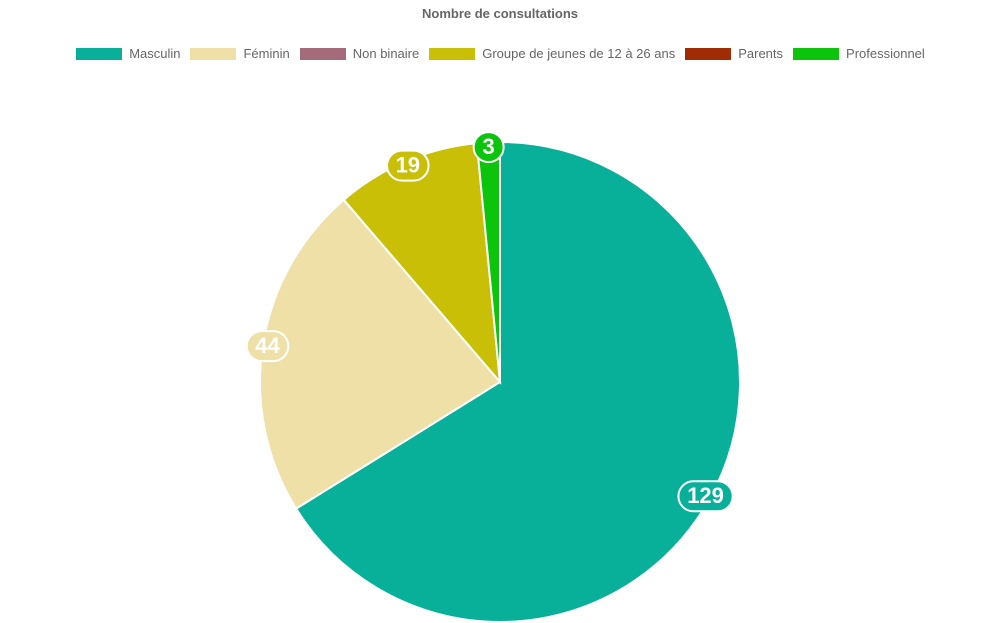  What do you see at coordinates (816, 53) in the screenshot?
I see `legend-swatch-professionnel` at bounding box center [816, 53].